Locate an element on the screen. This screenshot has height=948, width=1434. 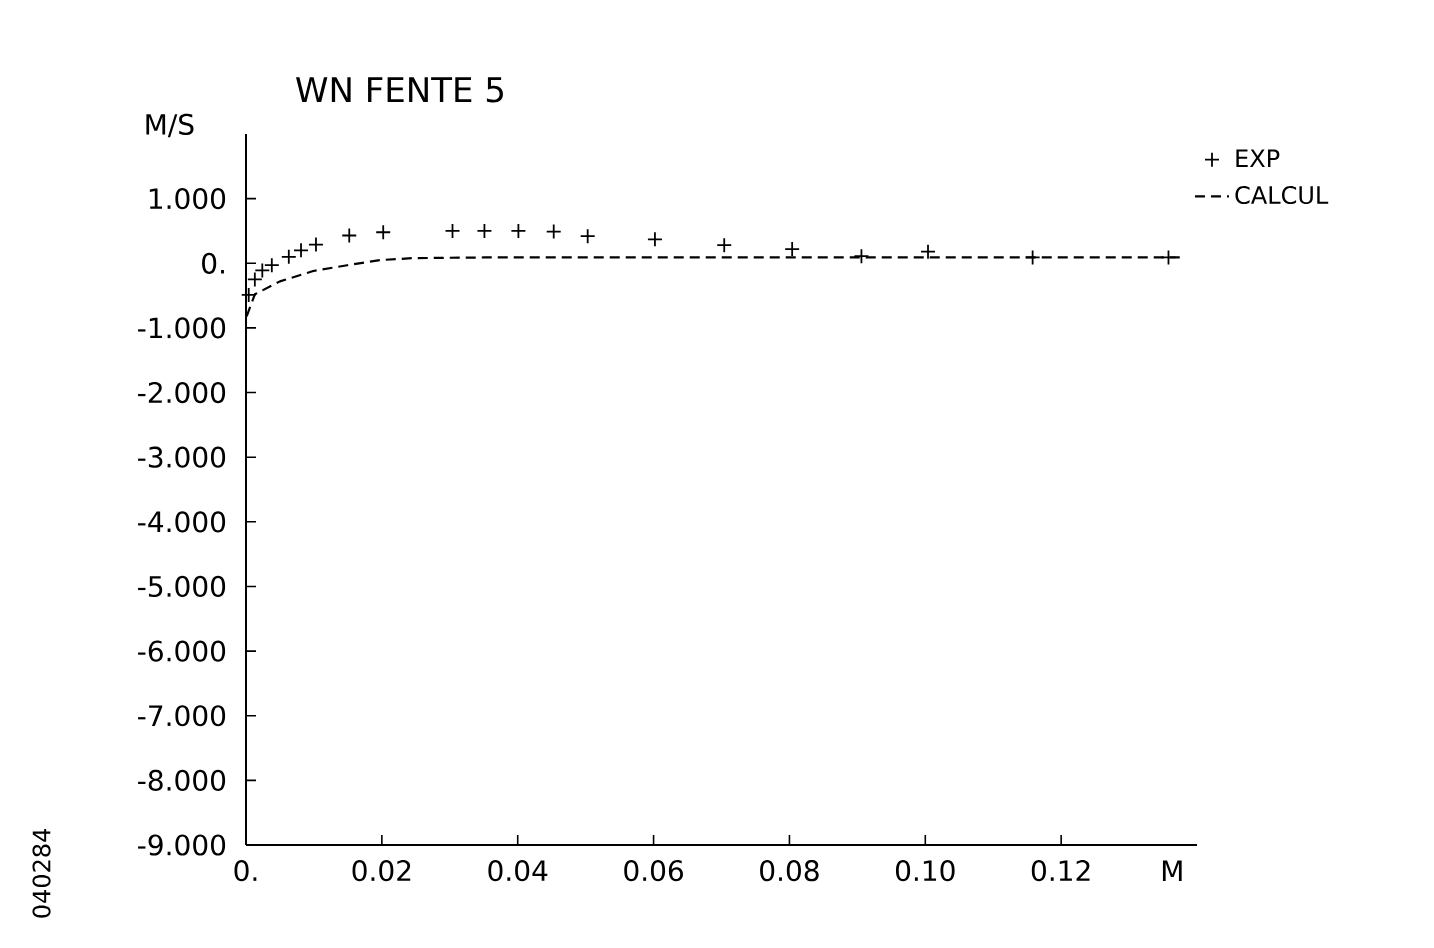
x-tick-label: 0.12 is located at coordinates (1060, 871).